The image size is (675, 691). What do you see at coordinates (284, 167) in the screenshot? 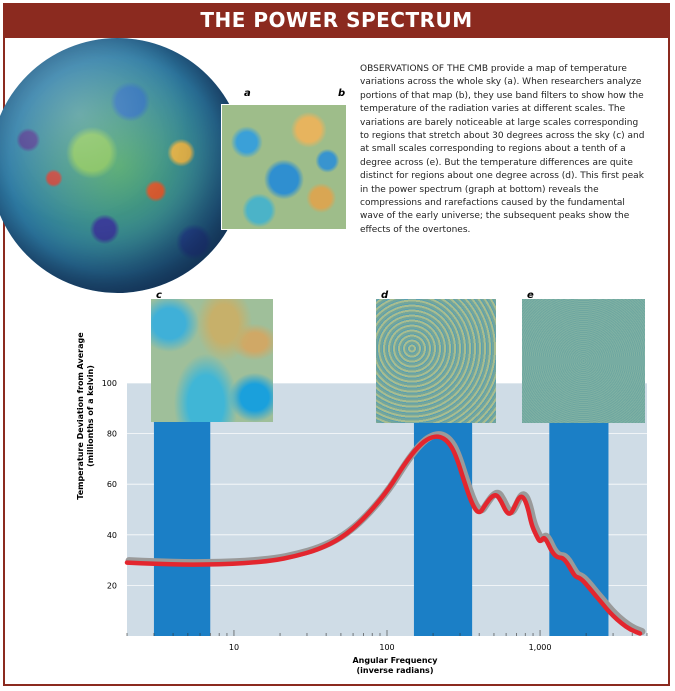
I see `sky-map-portion-b` at bounding box center [284, 167].